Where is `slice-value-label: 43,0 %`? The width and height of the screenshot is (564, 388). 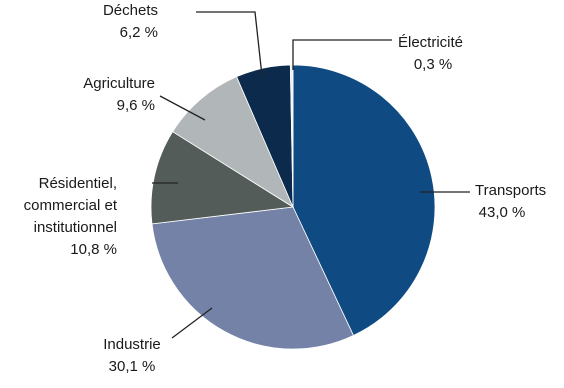 slice-value-label: 43,0 % is located at coordinates (502, 212).